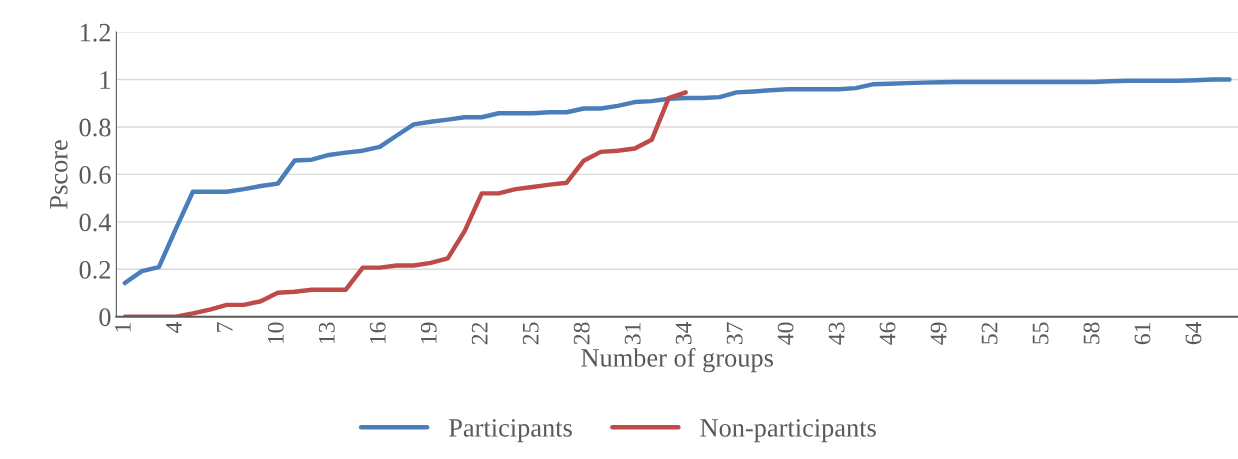 Image resolution: width=1238 pixels, height=459 pixels. Describe the element at coordinates (95, 175) in the screenshot. I see `y-tick-label: 0.6` at that location.